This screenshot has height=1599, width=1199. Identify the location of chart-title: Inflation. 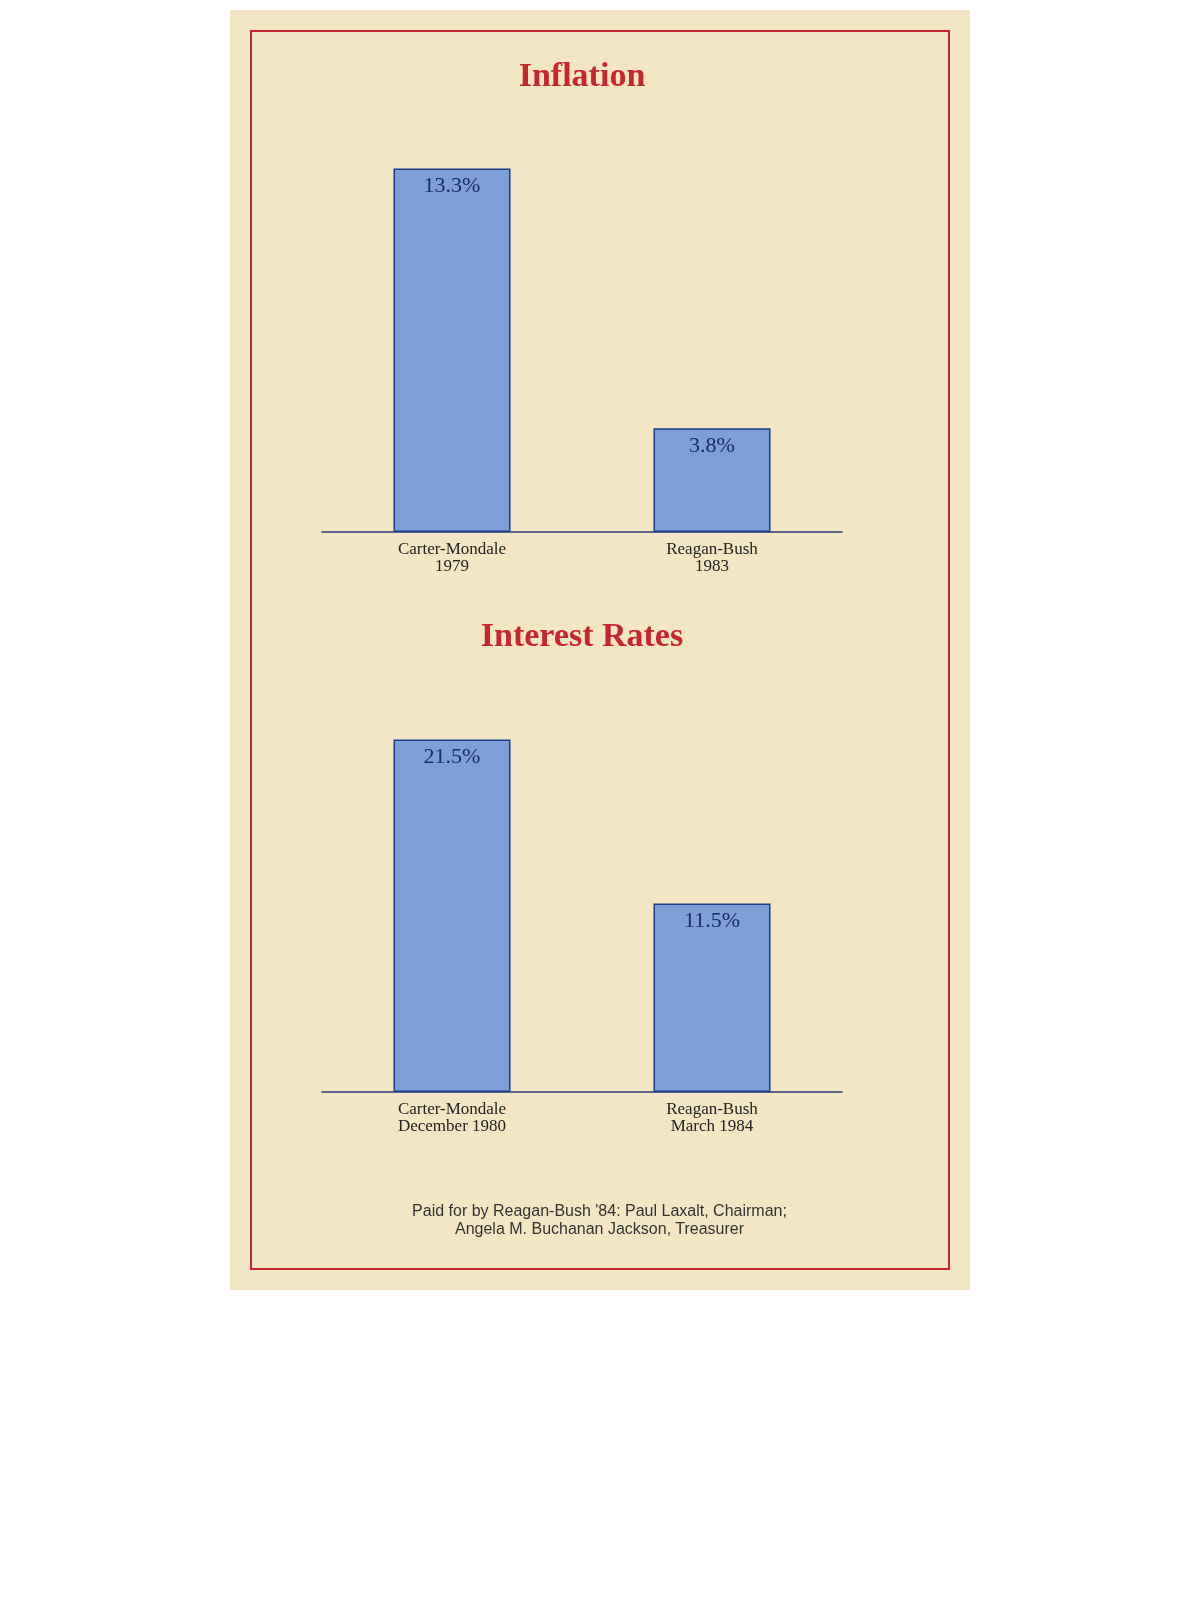
(581, 74).